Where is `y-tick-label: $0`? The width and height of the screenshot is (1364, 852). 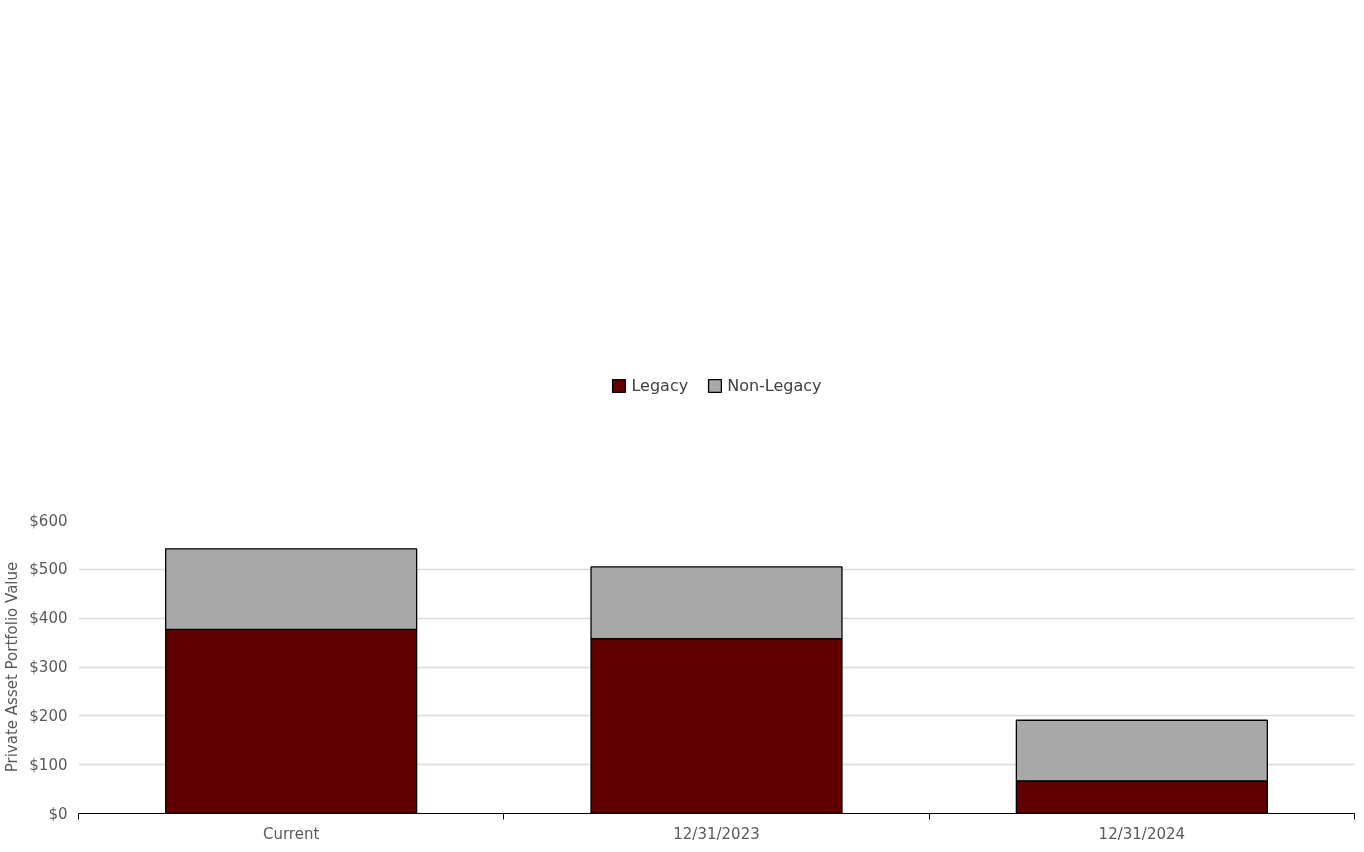
y-tick-label: $0 is located at coordinates (58, 813).